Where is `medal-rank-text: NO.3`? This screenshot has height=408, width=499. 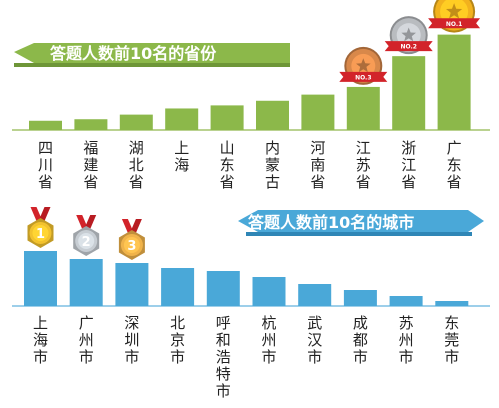 medal-rank-text: NO.3 is located at coordinates (363, 77).